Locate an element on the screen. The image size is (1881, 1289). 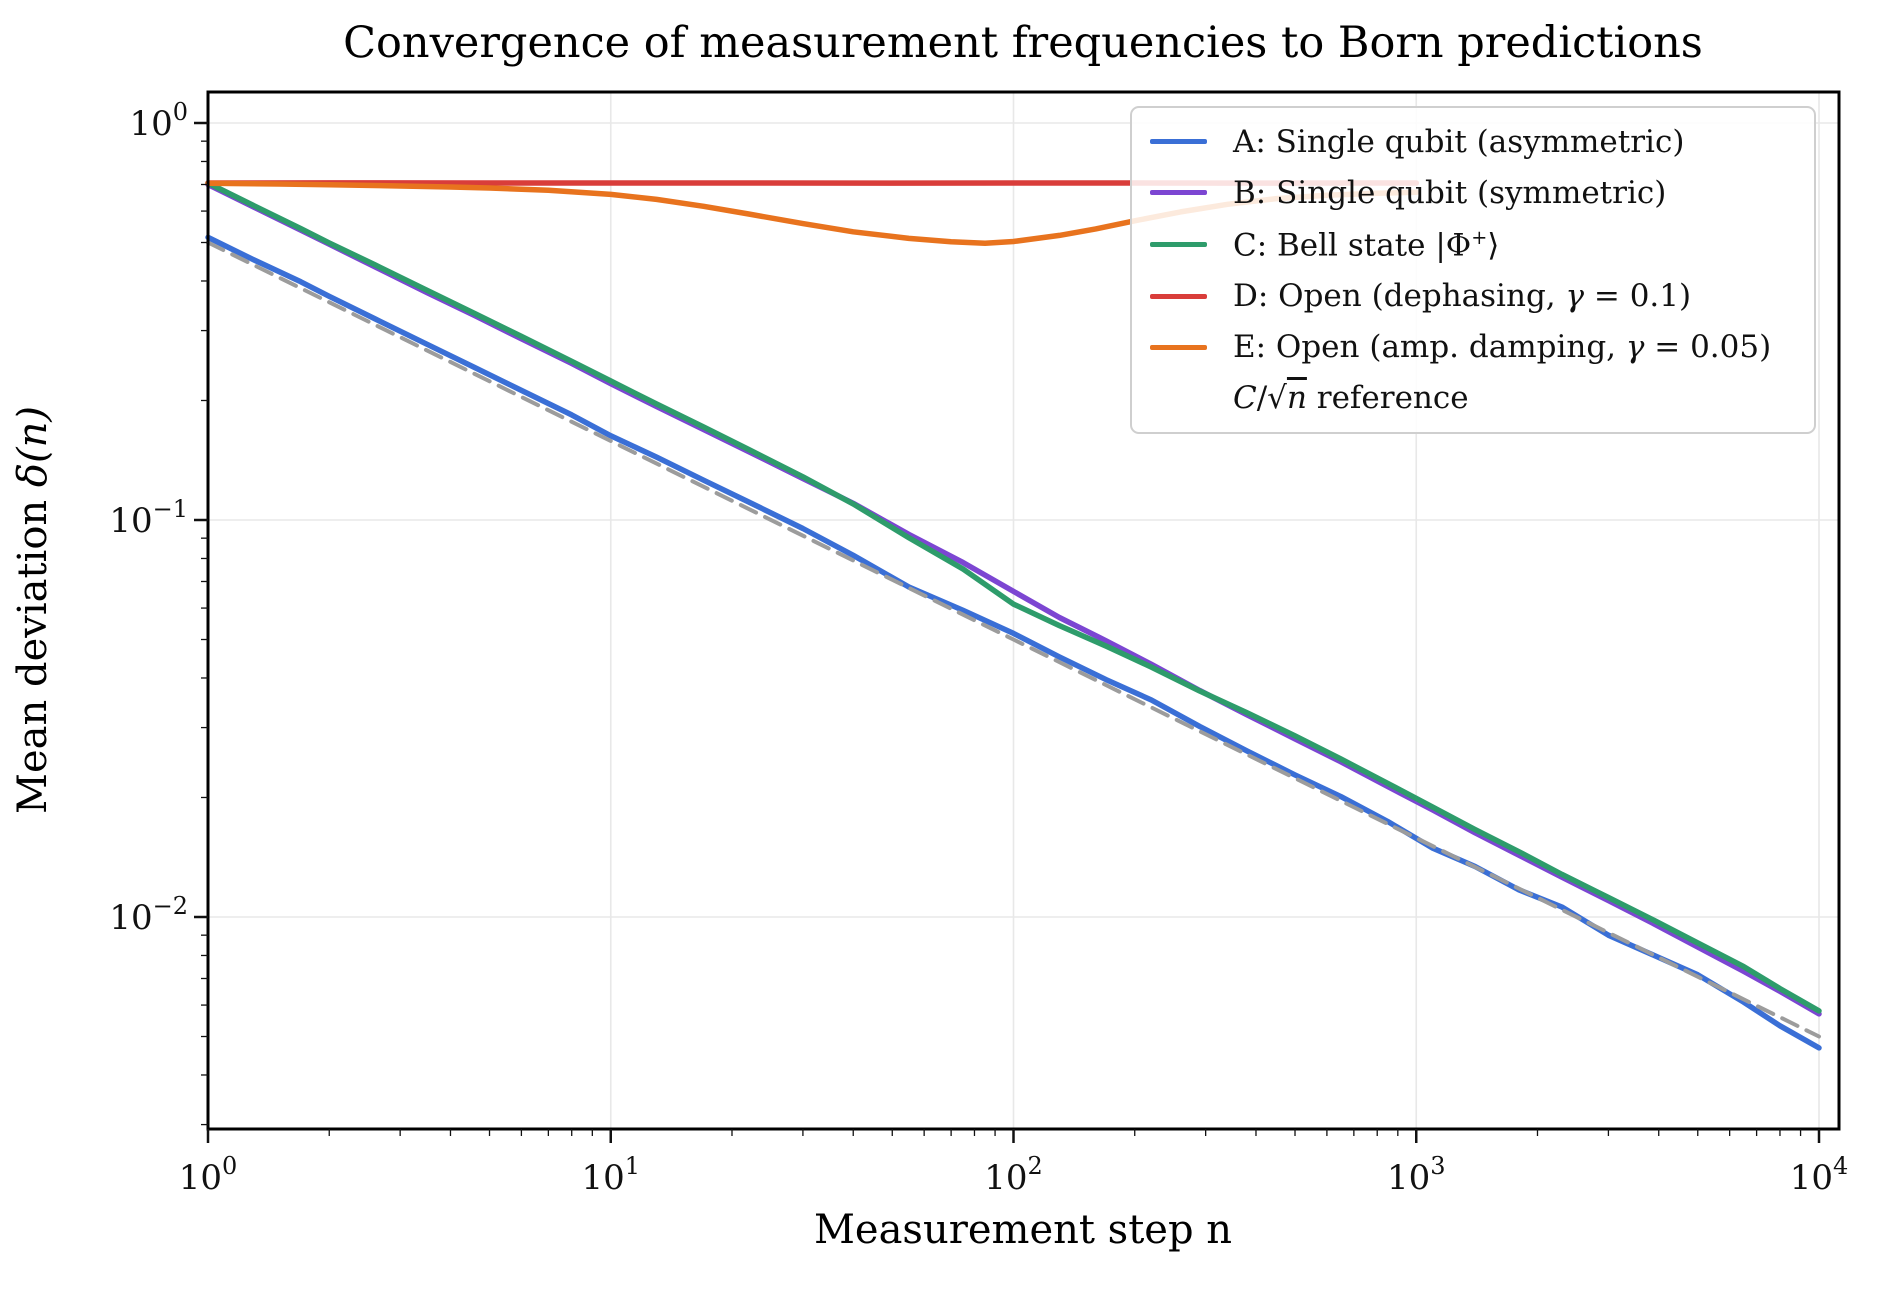
x-tick-label: 10¹ is located at coordinates (610, 1175).